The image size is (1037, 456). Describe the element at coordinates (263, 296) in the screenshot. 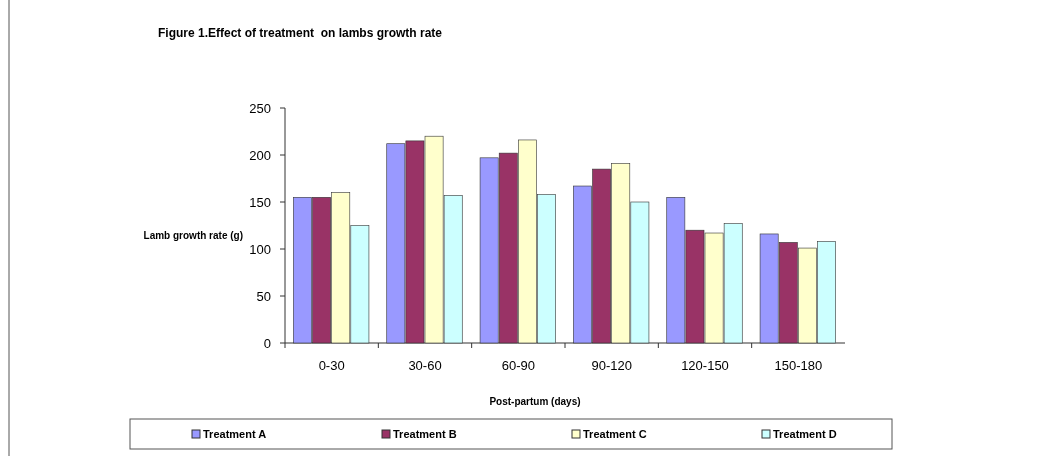

I see `y-tick-label: 50` at that location.